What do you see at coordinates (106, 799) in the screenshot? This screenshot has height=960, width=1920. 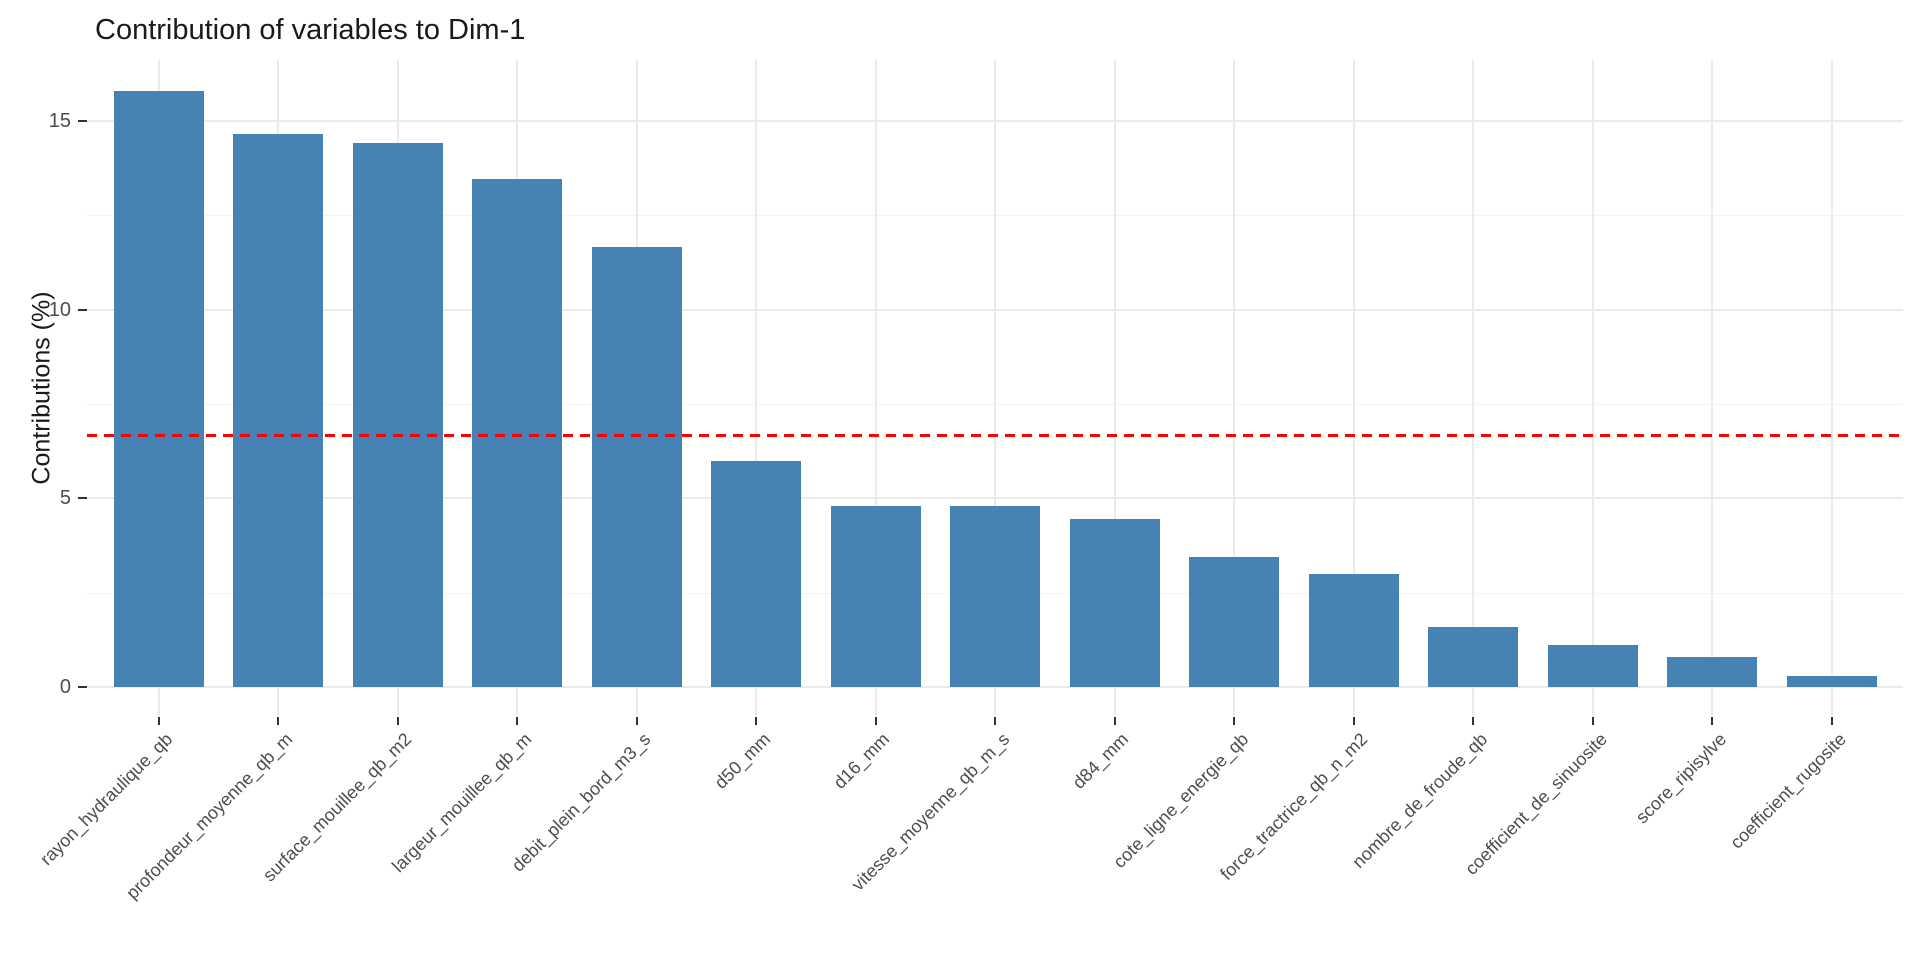 I see `x-axis-label-text: rayon_hydraulique_qb` at bounding box center [106, 799].